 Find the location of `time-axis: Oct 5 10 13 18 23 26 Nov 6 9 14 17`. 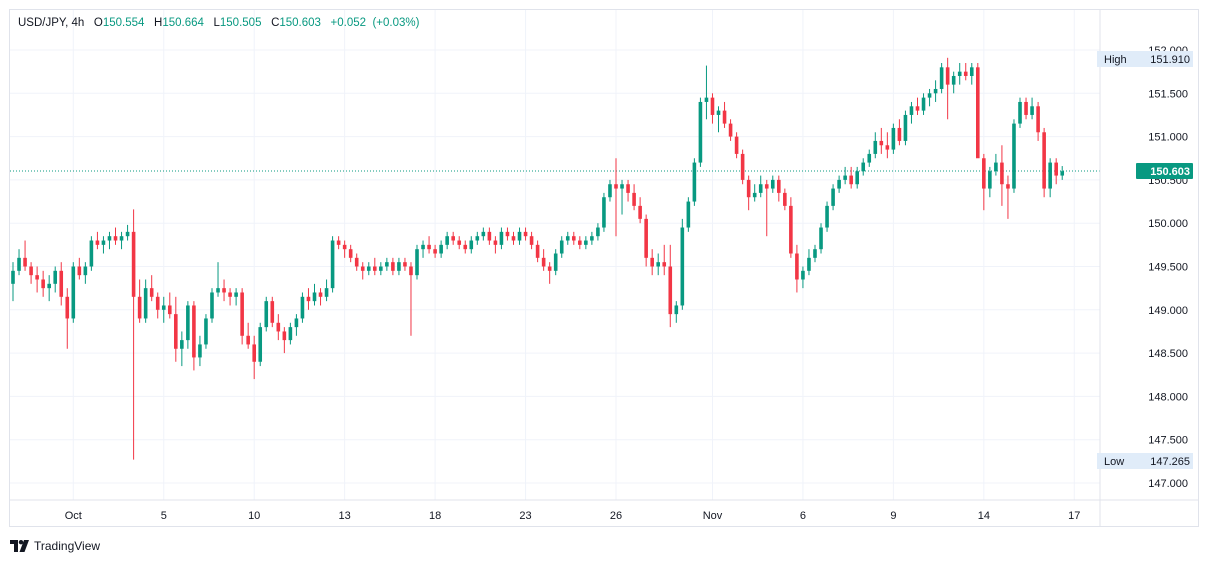

time-axis: Oct 5 10 13 18 23 26 Nov 6 9 14 17 is located at coordinates (604, 510).